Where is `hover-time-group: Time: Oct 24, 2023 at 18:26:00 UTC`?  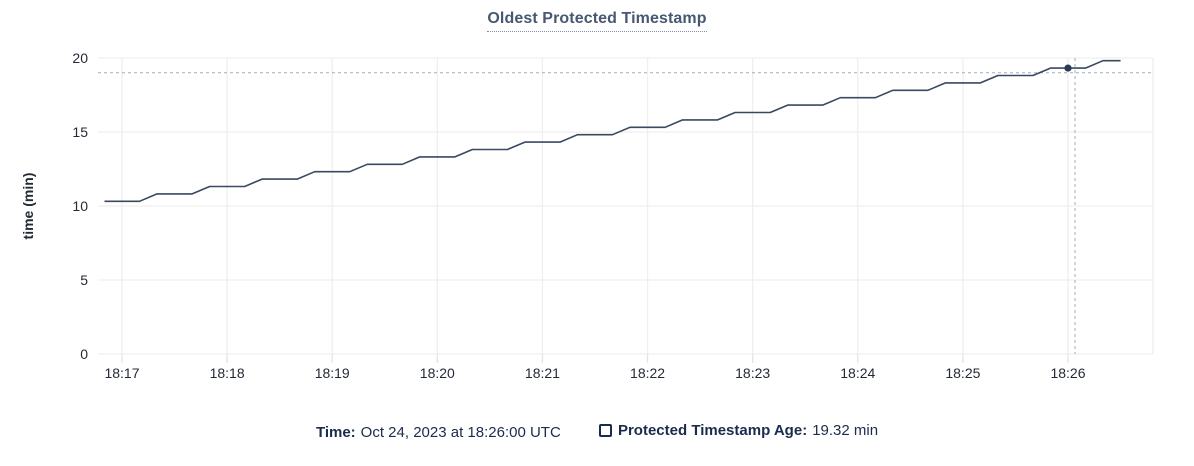
hover-time-group: Time: Oct 24, 2023 at 18:26:00 UTC is located at coordinates (438, 432).